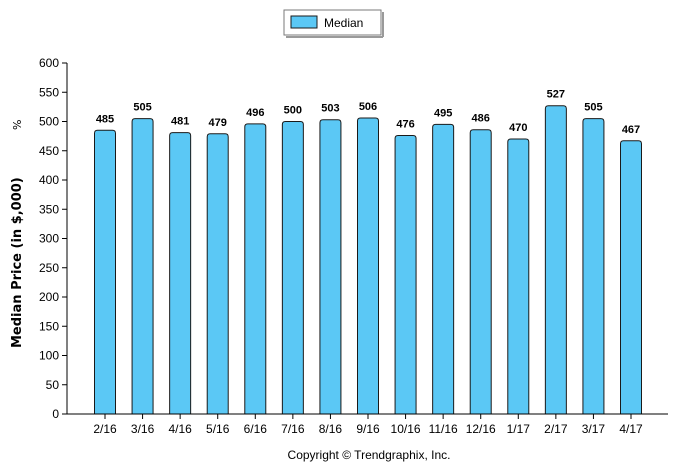 This screenshot has width=686, height=470. I want to click on x-tick-label: 4/16, so click(180, 429).